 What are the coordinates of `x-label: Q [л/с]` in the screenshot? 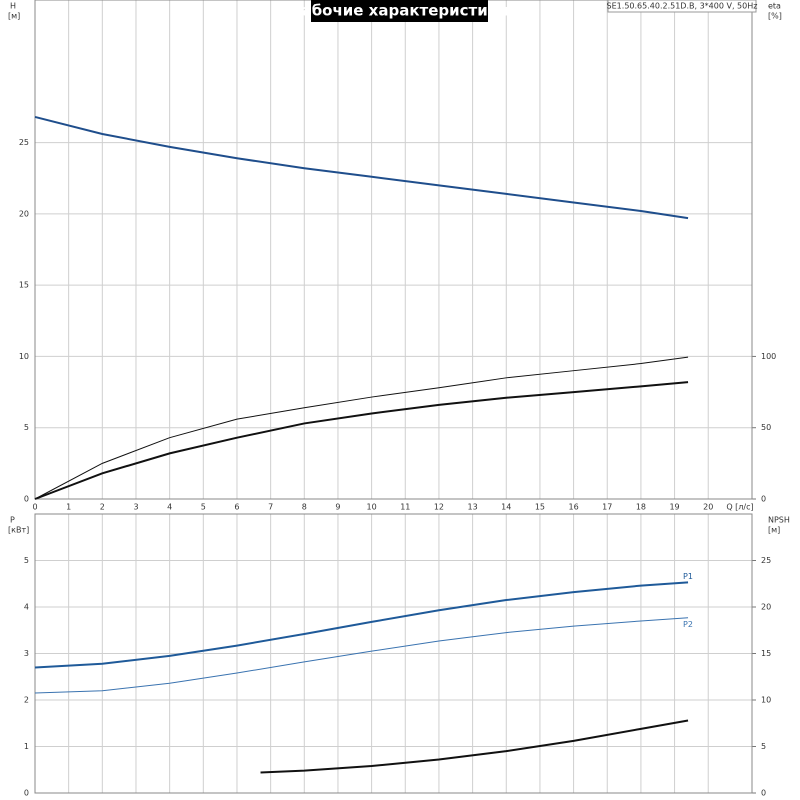 It's located at (739, 507).